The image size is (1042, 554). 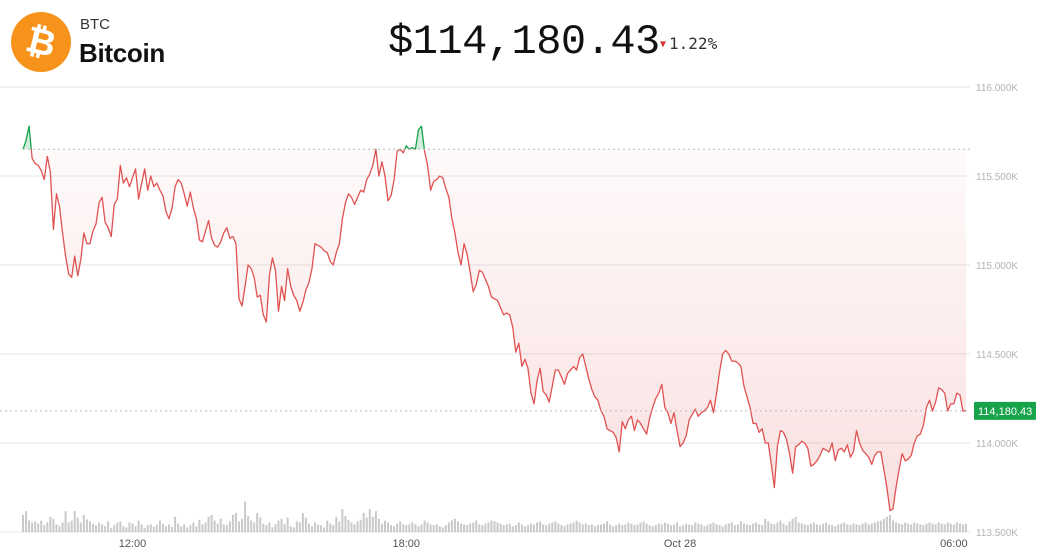 I want to click on price-change-value: 1.22%, so click(x=693, y=43).